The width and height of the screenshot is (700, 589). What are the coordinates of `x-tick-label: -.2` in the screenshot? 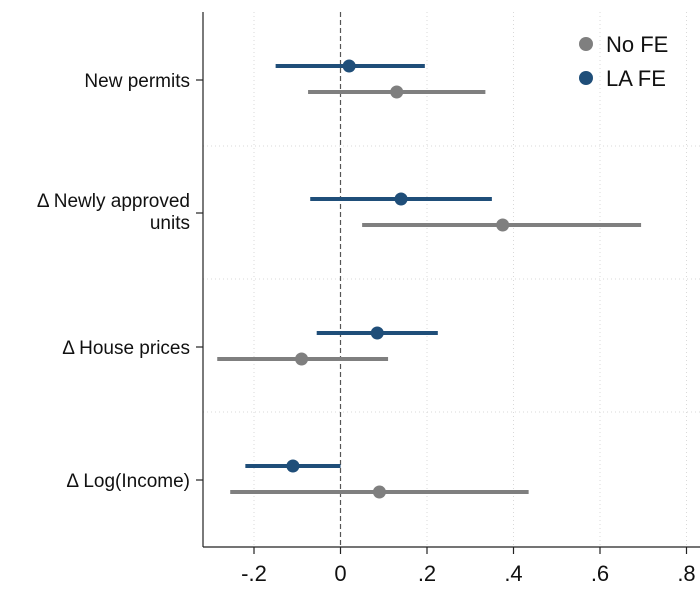 It's located at (254, 573).